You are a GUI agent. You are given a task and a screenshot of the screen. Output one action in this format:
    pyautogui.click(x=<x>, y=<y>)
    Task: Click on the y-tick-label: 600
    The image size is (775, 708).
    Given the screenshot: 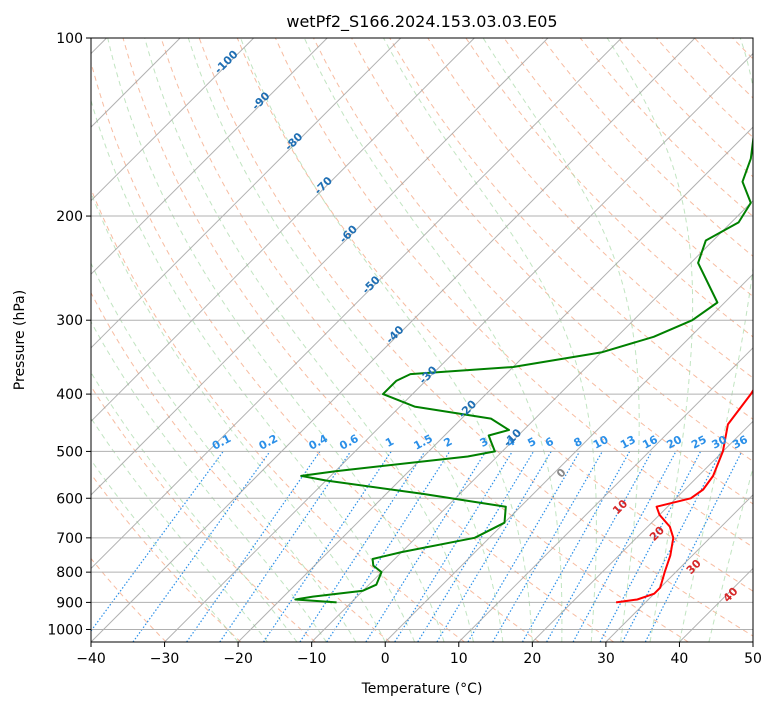 What is the action you would take?
    pyautogui.click(x=69, y=499)
    